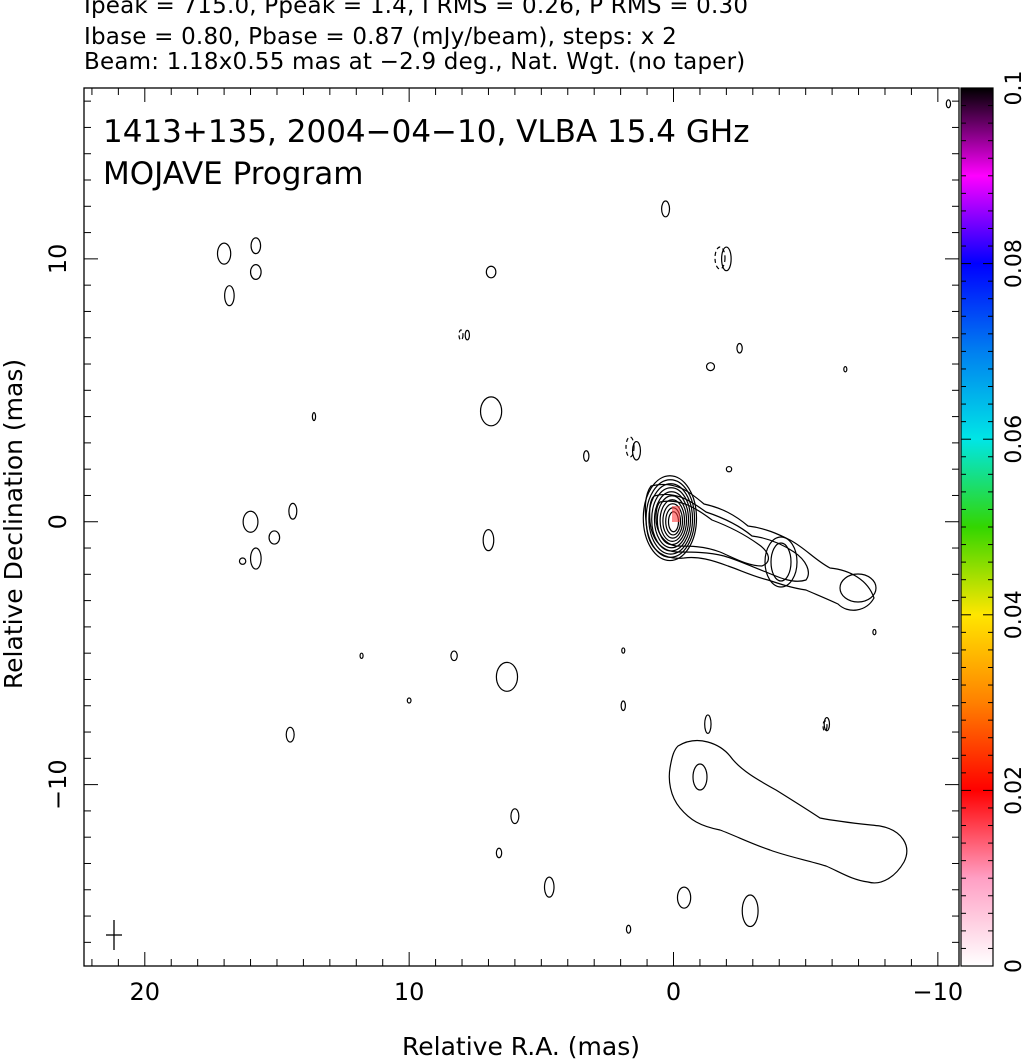 This screenshot has width=1022, height=1060. What do you see at coordinates (547, 992) in the screenshot?
I see `x-tick-labels: 20 10 0 −10` at bounding box center [547, 992].